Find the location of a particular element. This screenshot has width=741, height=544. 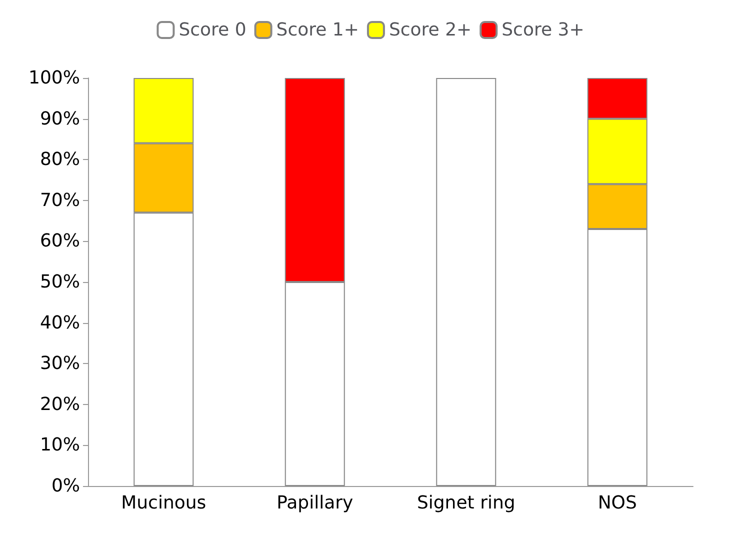

y-tick-label: 70% is located at coordinates (60, 200).